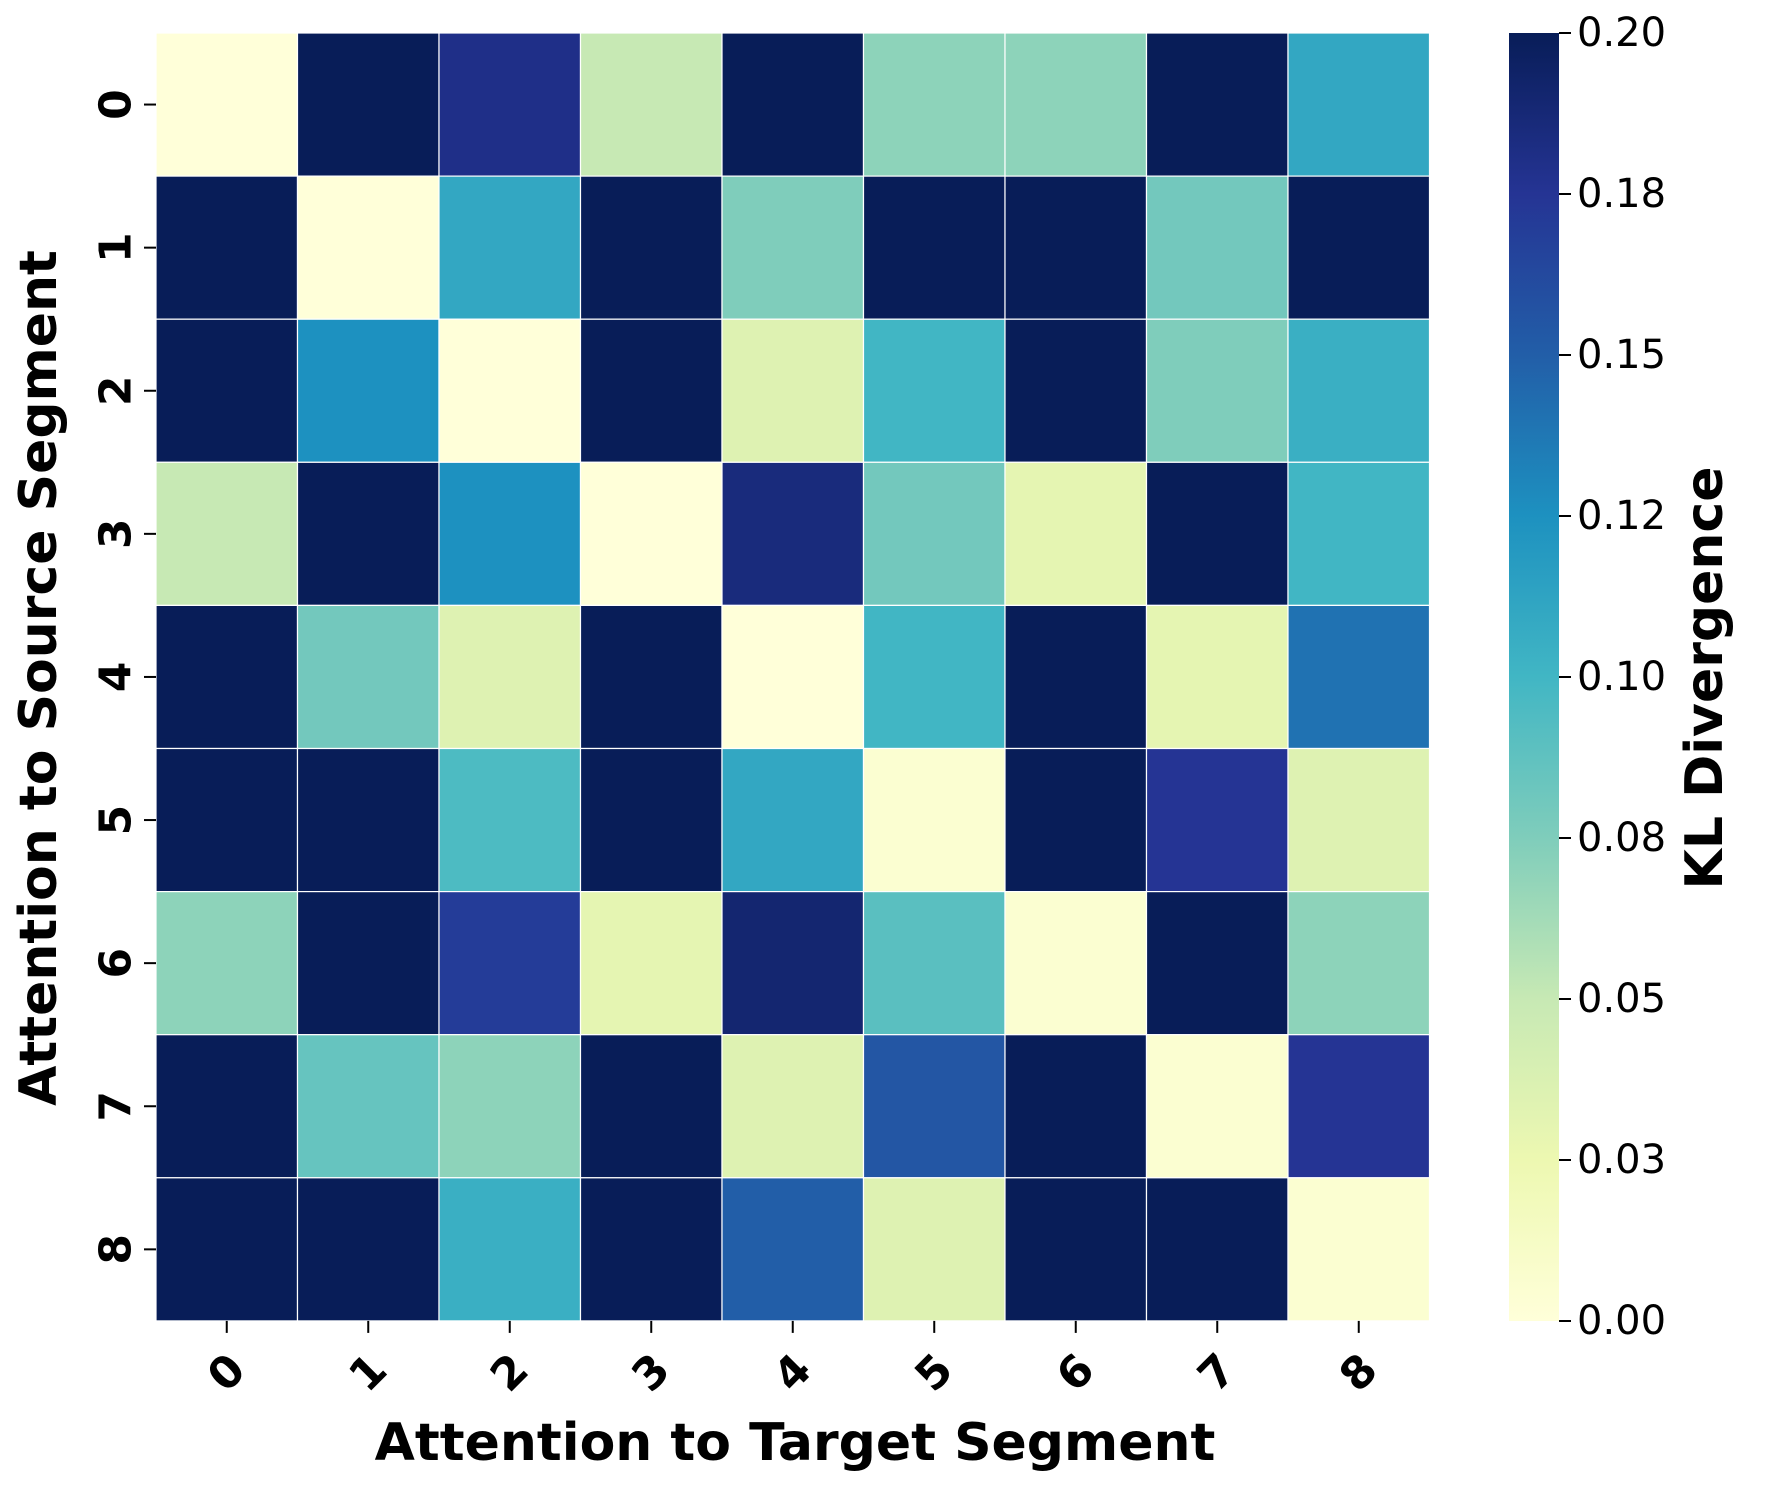 Image resolution: width=1765 pixels, height=1486 pixels. I want to click on x-axis-title: Attention to Target Segment, so click(795, 1443).